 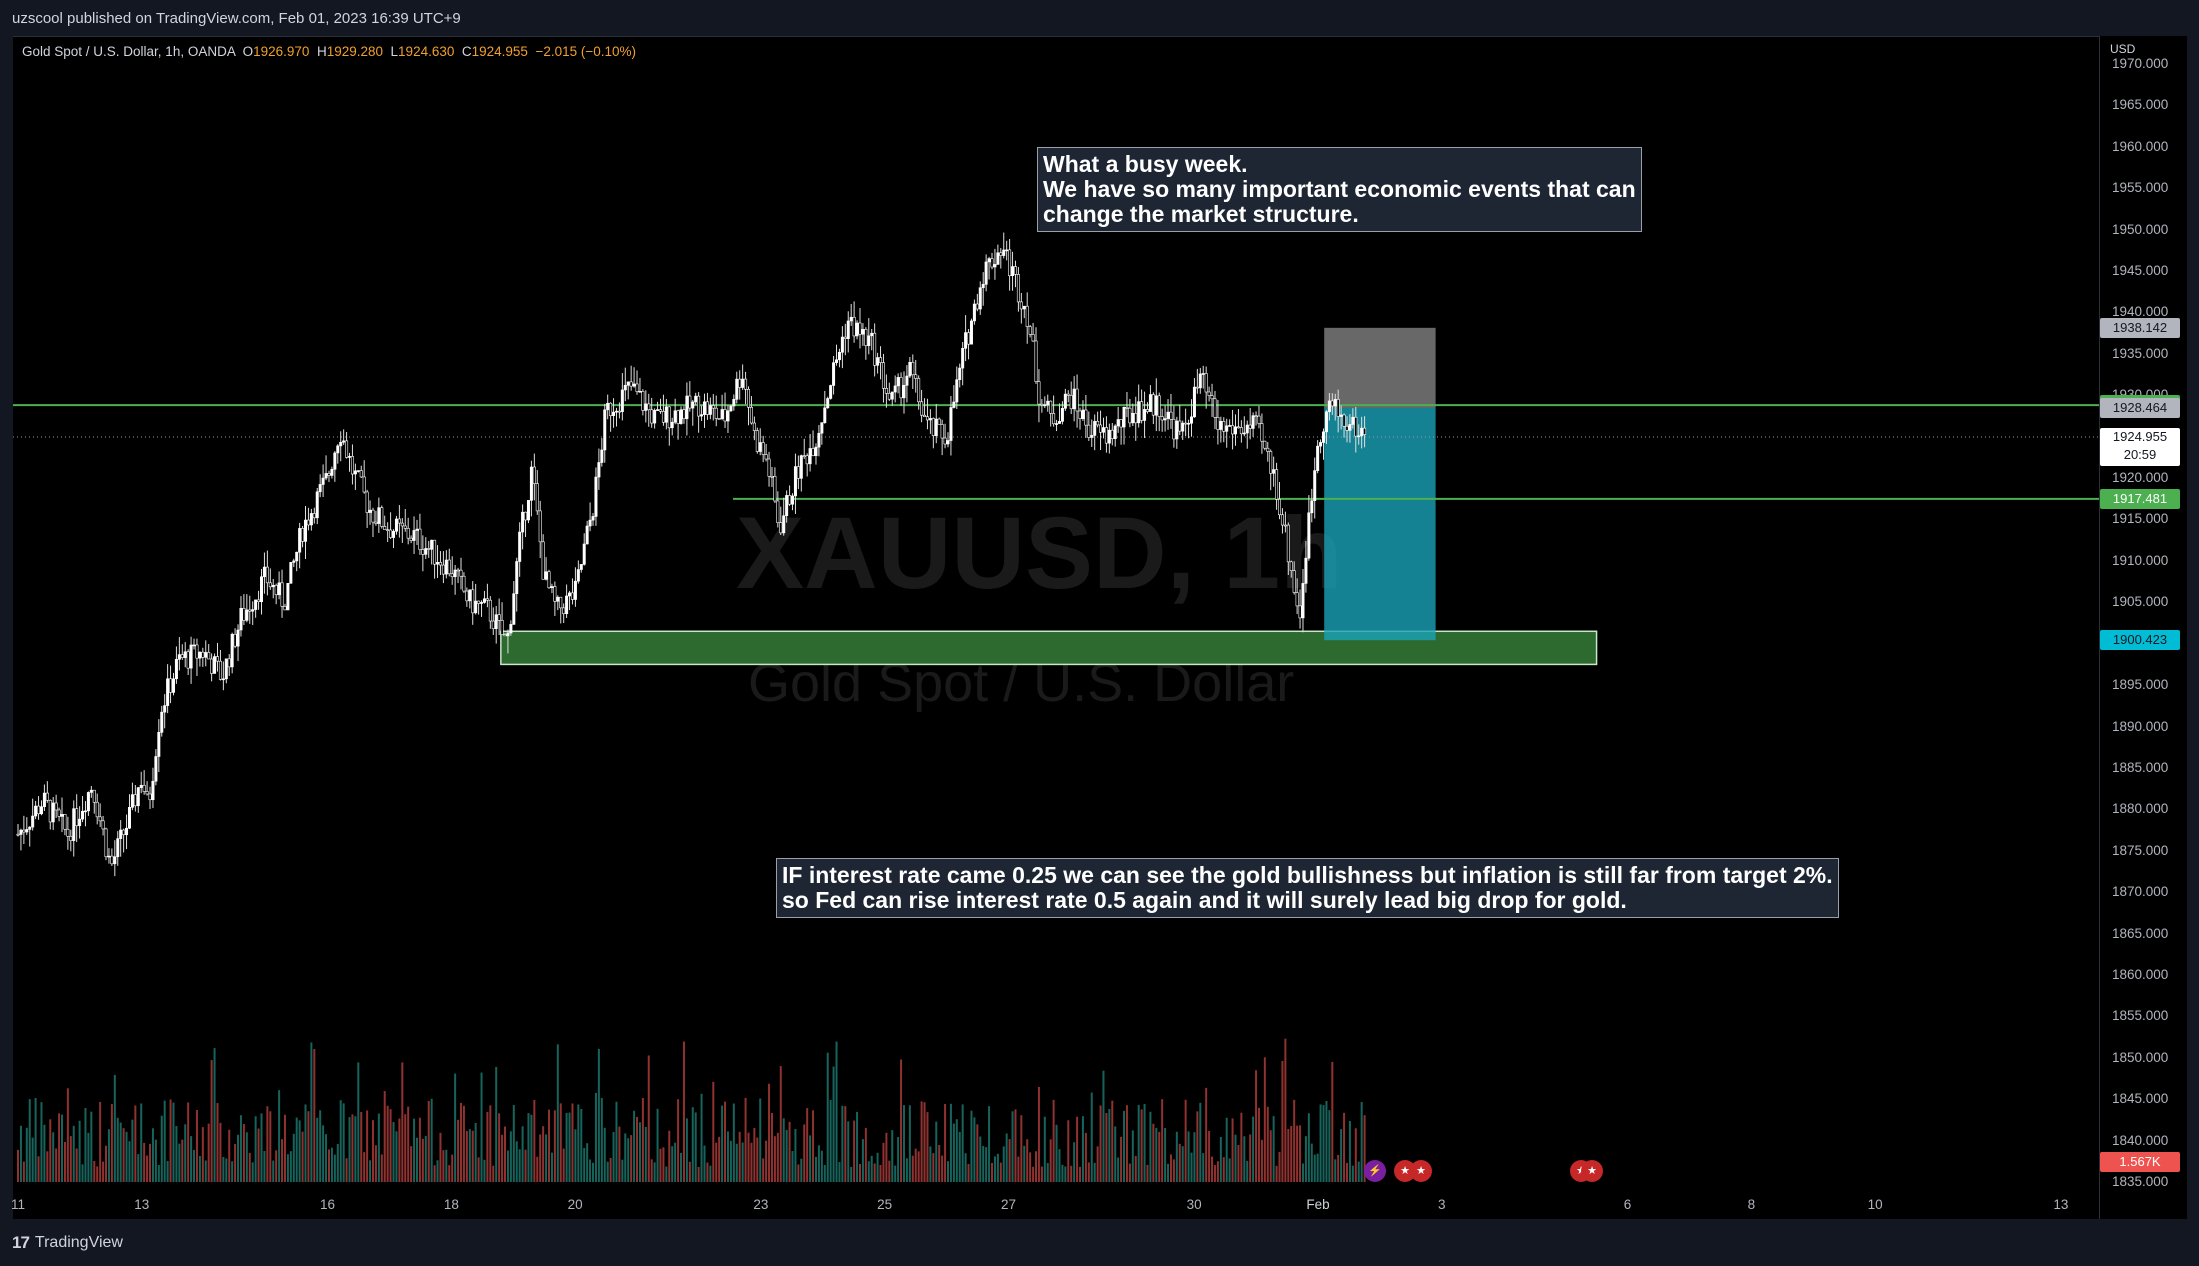 What do you see at coordinates (2140, 1099) in the screenshot?
I see `price-tick: 1845.000` at bounding box center [2140, 1099].